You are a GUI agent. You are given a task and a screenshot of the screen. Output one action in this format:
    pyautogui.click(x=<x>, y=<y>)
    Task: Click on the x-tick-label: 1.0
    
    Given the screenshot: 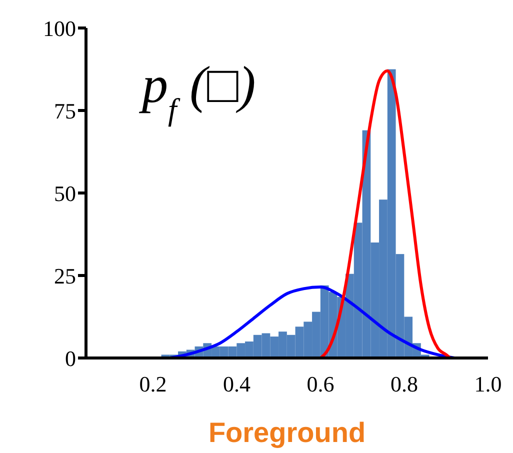 What is the action you would take?
    pyautogui.click(x=488, y=384)
    